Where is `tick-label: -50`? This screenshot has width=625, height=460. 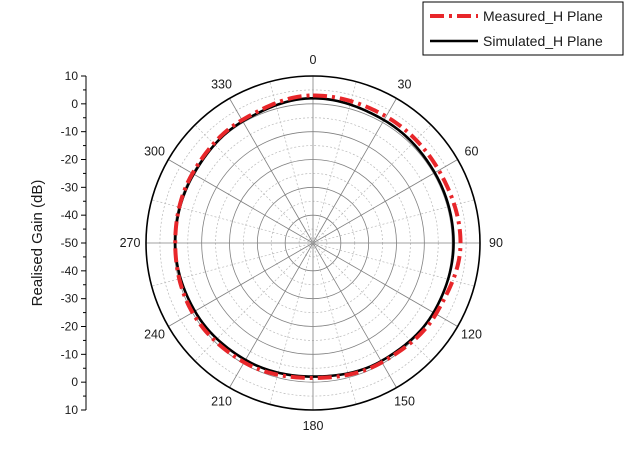
tick-label: -50 is located at coordinates (70, 243).